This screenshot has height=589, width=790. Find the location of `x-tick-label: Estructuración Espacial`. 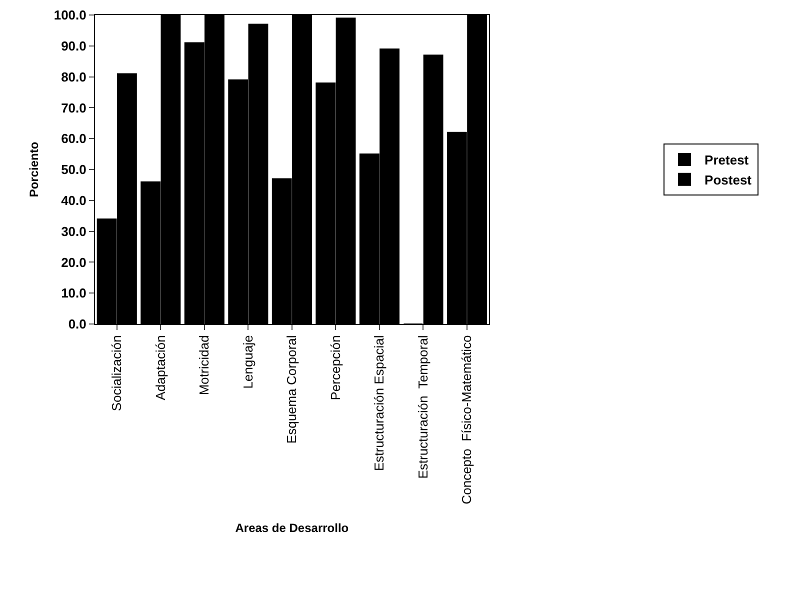

x-tick-label: Estructuración Espacial is located at coordinates (379, 403).